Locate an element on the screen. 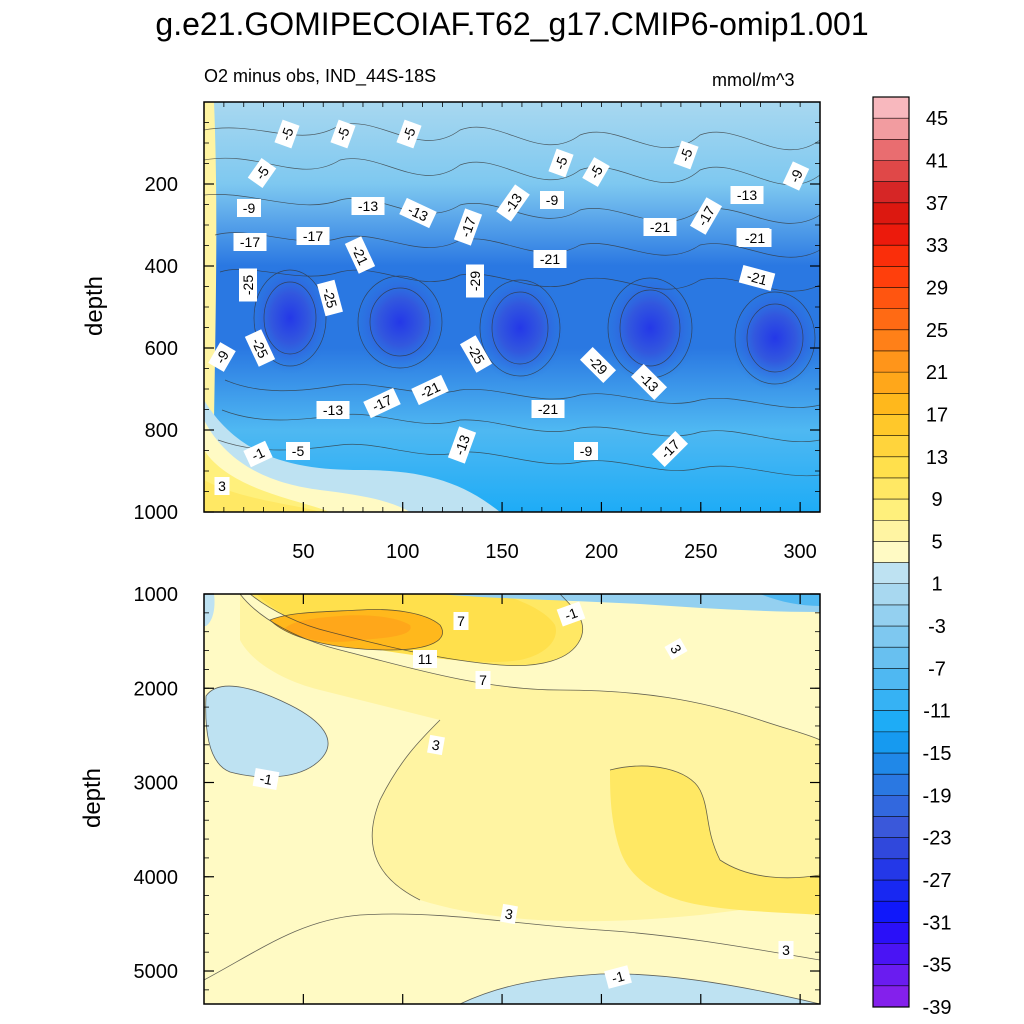  contour-label-text: 7 is located at coordinates (483, 680).